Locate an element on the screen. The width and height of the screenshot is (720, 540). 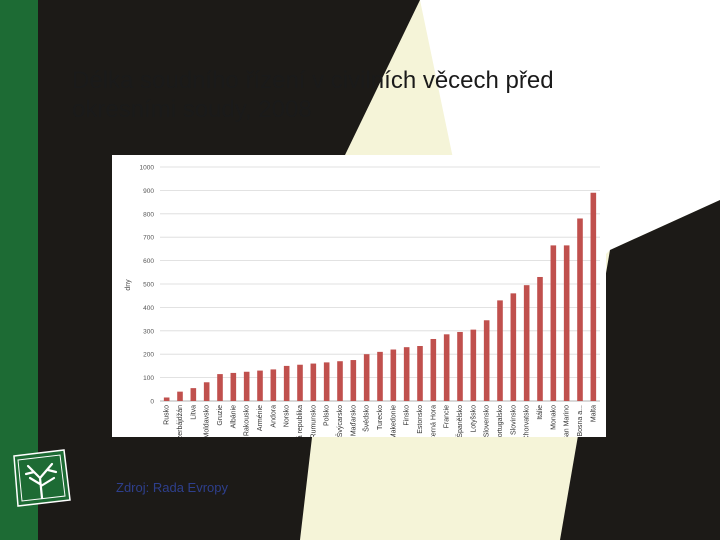
y-tick-label: 800 is located at coordinates (148, 214).